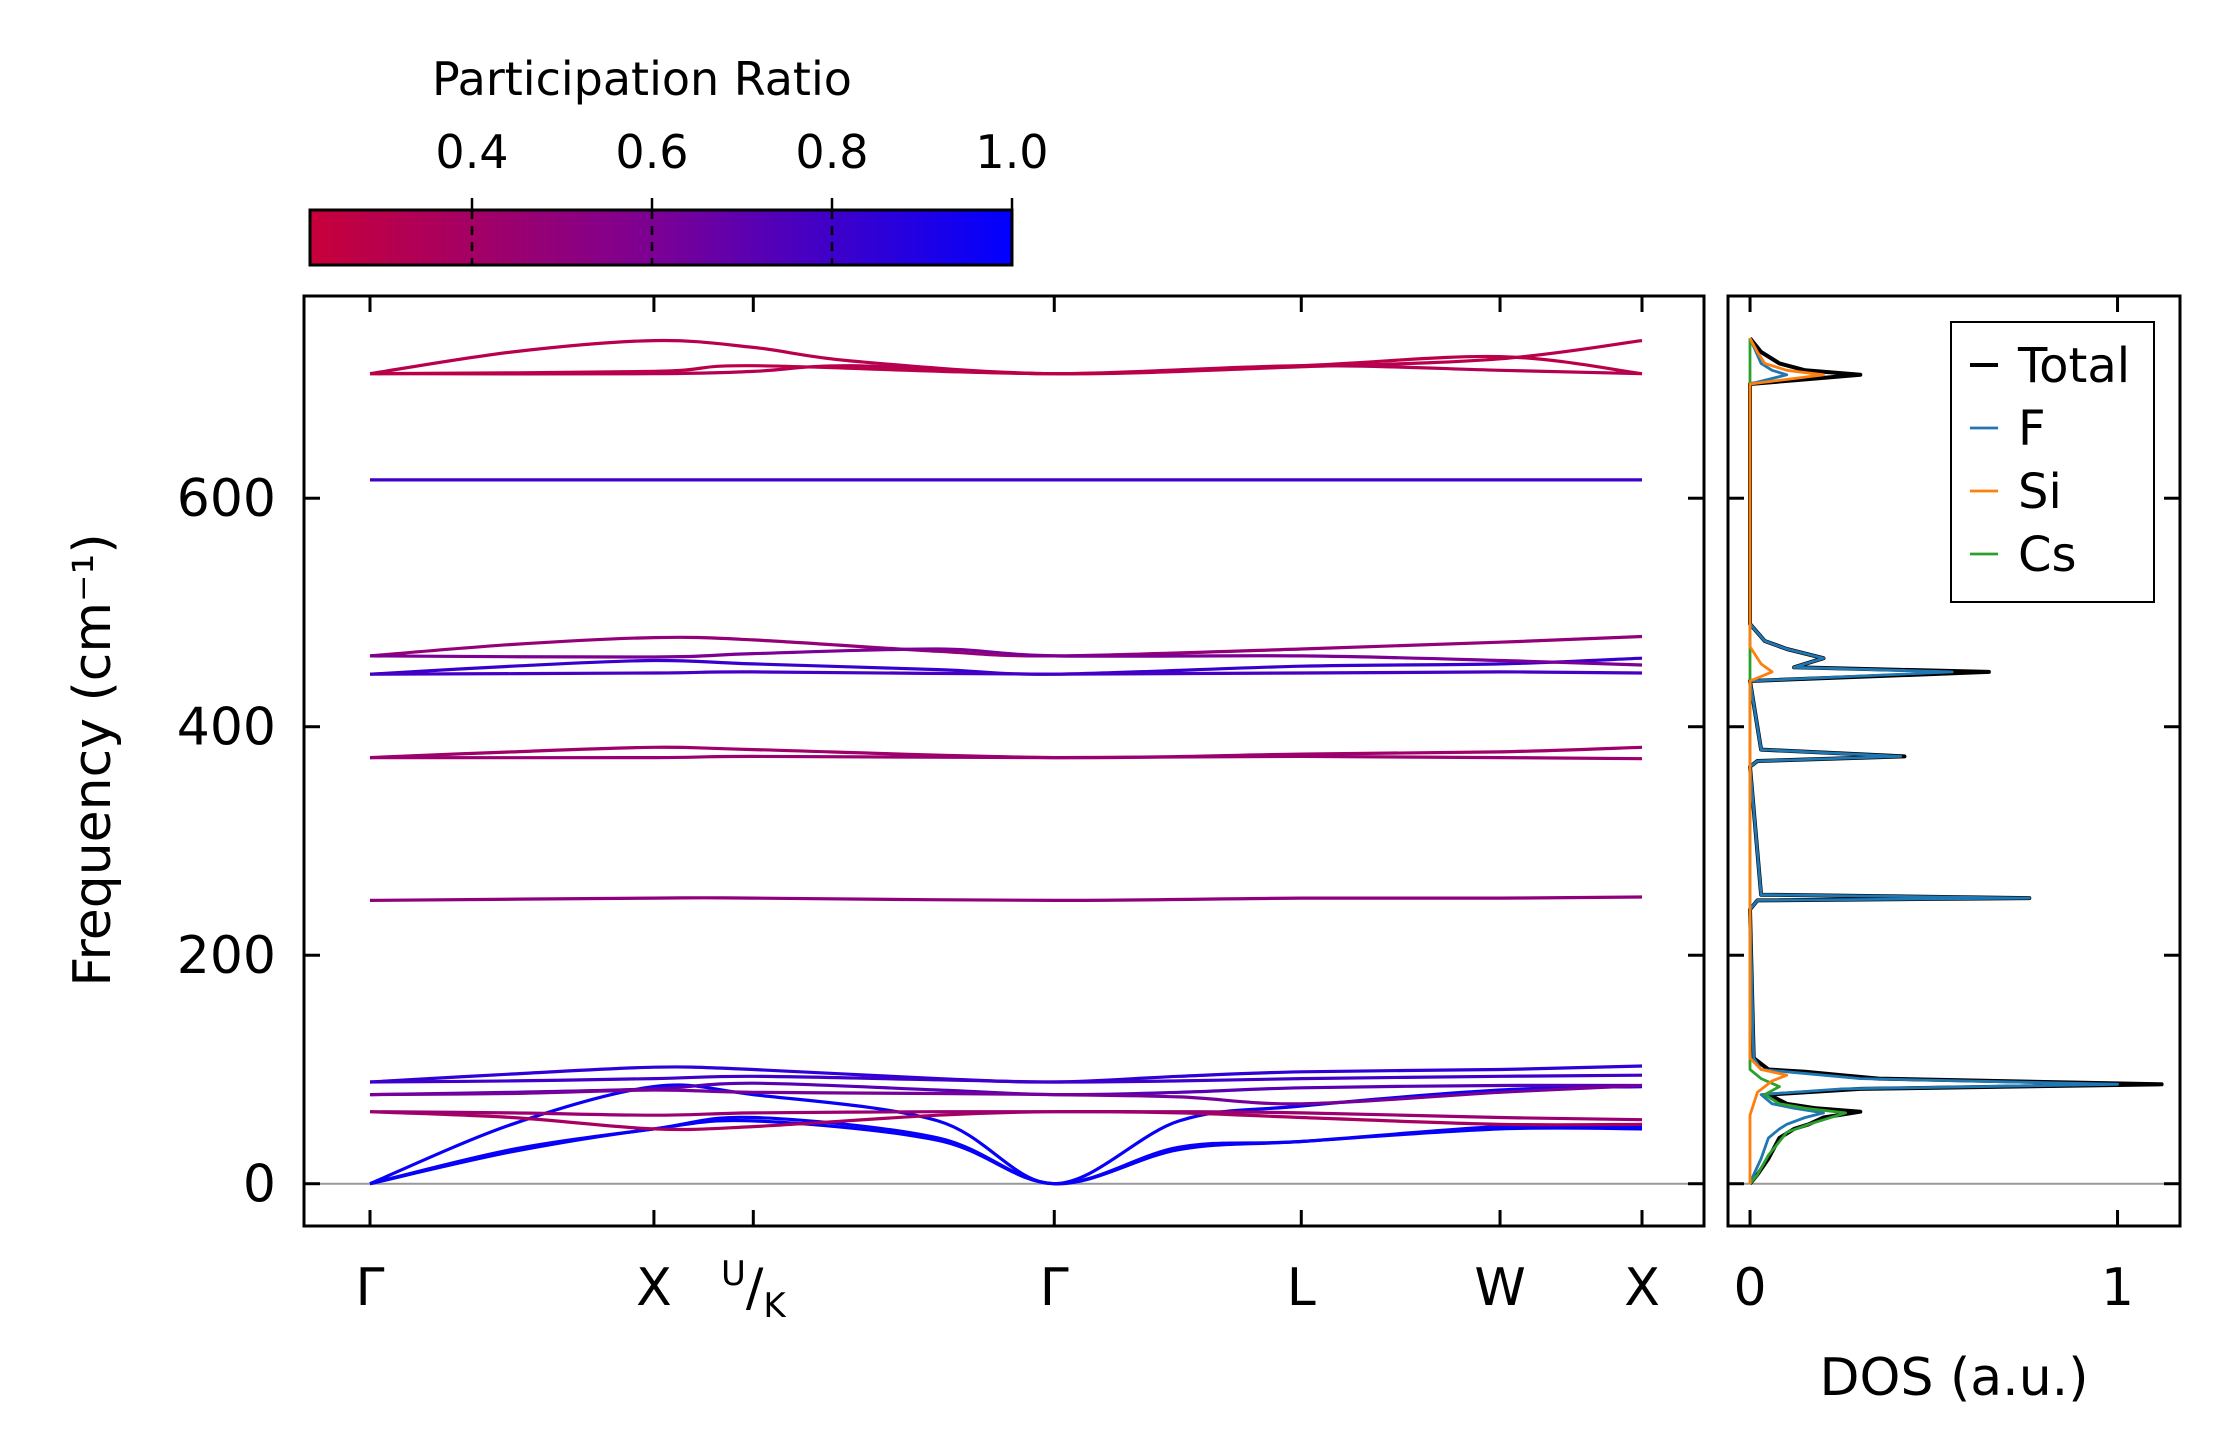 The height and width of the screenshot is (1455, 2222). What do you see at coordinates (2040, 492) in the screenshot?
I see `legend-label-si: Si` at bounding box center [2040, 492].